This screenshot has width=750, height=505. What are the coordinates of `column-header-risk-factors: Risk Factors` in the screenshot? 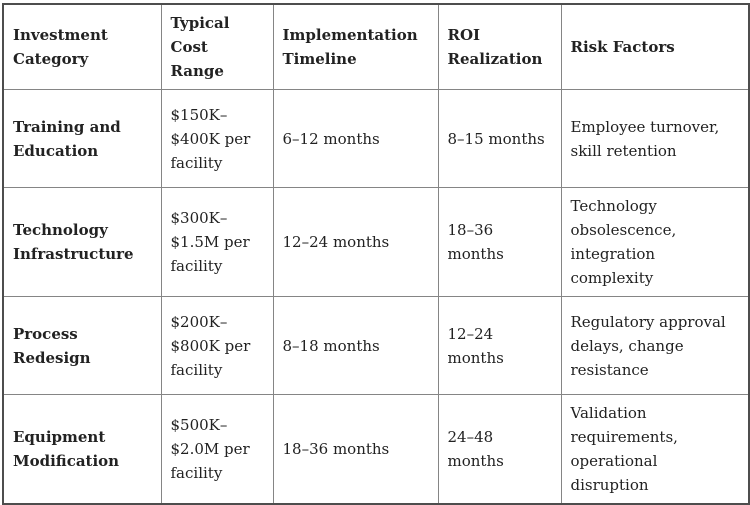 It's located at (655, 46).